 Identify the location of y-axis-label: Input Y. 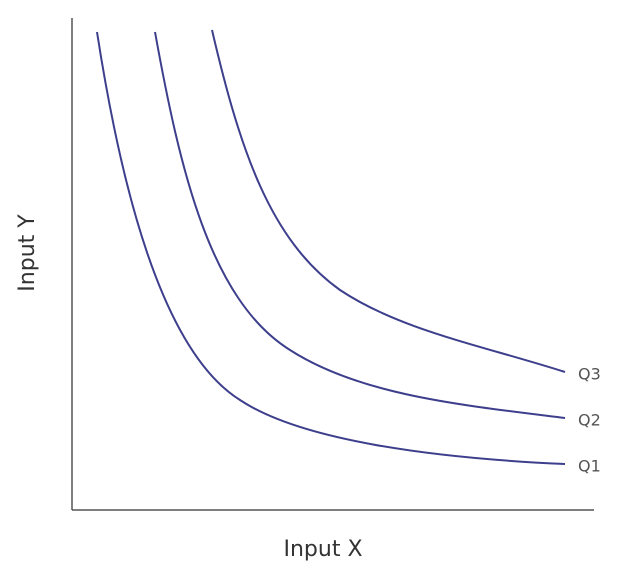
(27, 253).